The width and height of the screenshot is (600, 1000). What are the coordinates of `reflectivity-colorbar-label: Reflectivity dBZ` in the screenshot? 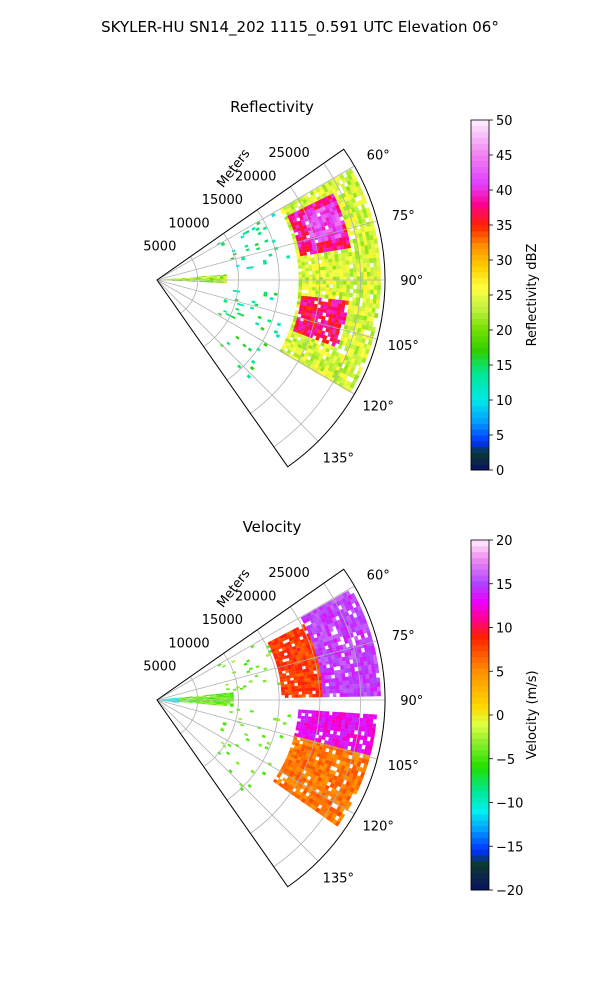 It's located at (532, 295).